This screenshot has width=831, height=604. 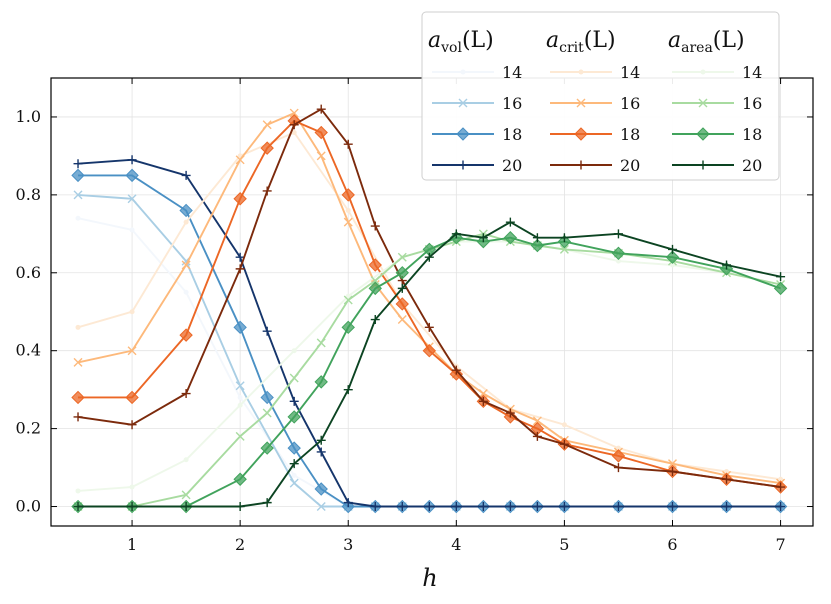 What do you see at coordinates (348, 544) in the screenshot?
I see `x-tick-label: 3` at bounding box center [348, 544].